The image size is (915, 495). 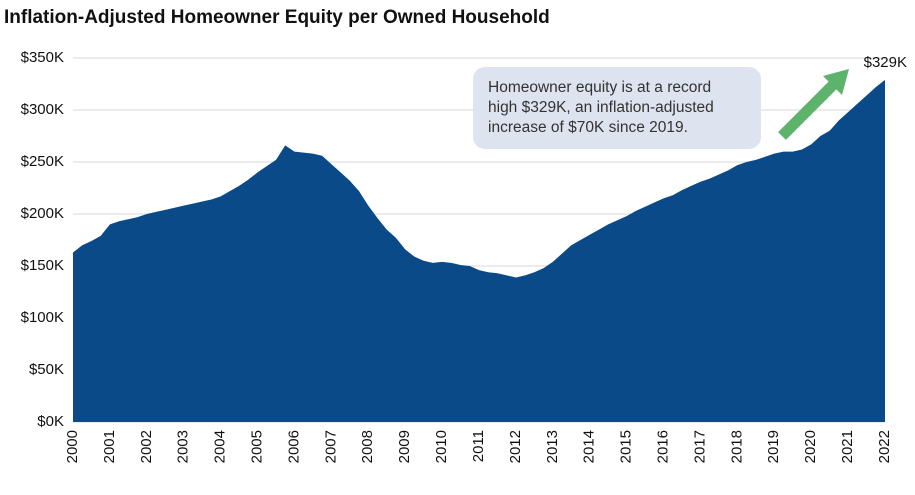 I want to click on x-tick-label: 2022, so click(x=884, y=446).